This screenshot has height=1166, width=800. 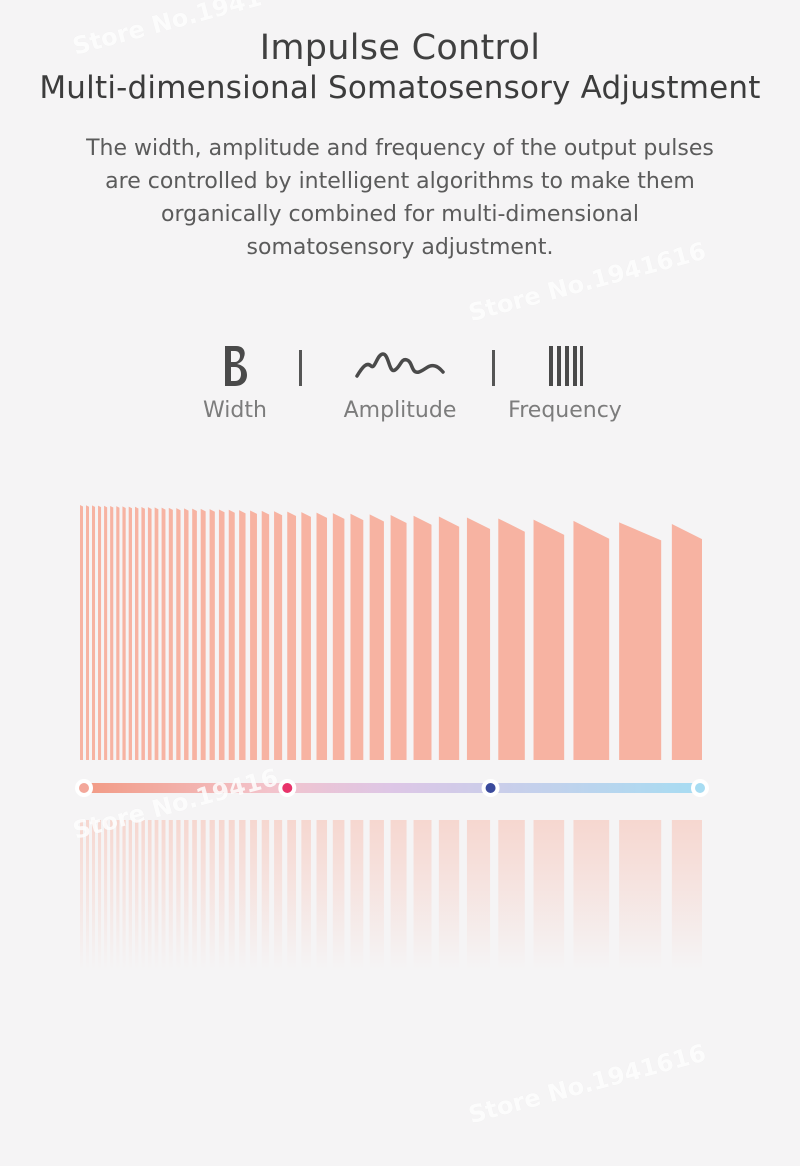 I want to click on wave-icon, so click(x=400, y=365).